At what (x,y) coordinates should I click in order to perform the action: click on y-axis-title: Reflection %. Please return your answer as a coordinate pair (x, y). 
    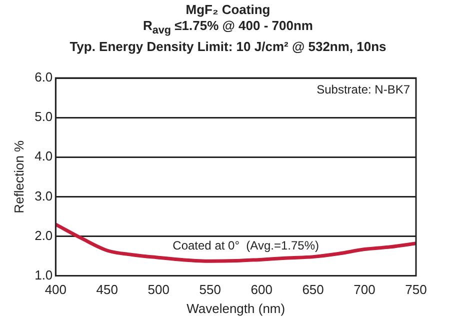
    Looking at the image, I should click on (18, 177).